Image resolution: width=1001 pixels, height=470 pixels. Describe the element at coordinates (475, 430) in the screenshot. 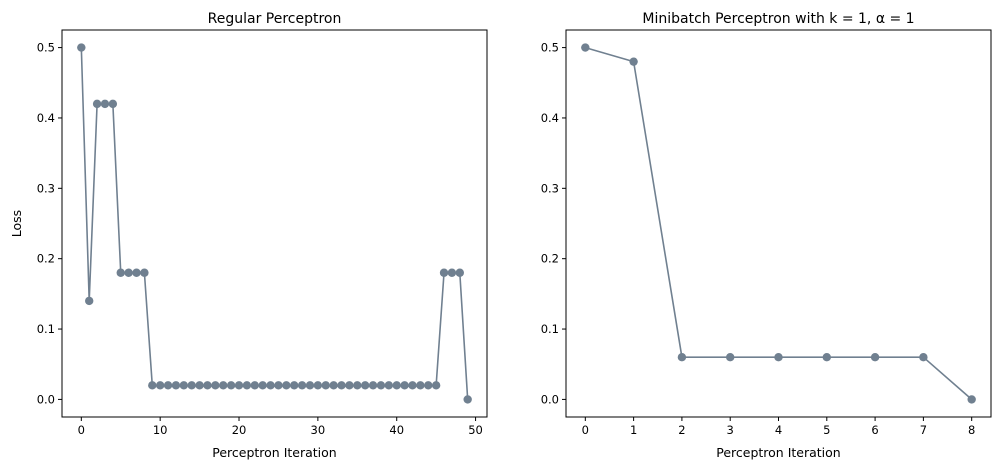

I see `x-tick-label: 50` at that location.